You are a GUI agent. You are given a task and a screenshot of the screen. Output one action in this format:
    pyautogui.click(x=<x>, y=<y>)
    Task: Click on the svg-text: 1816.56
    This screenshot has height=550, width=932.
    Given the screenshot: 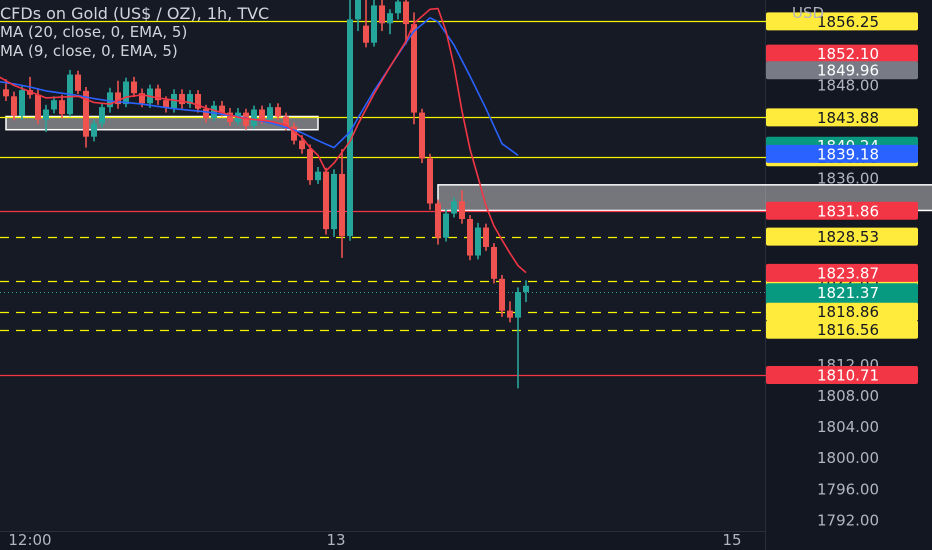 What is the action you would take?
    pyautogui.click(x=848, y=330)
    